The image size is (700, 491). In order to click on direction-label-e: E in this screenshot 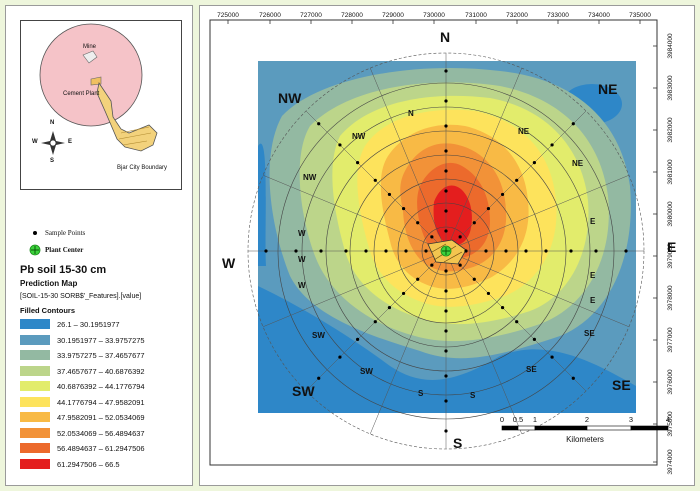, I will do `click(671, 247)`.